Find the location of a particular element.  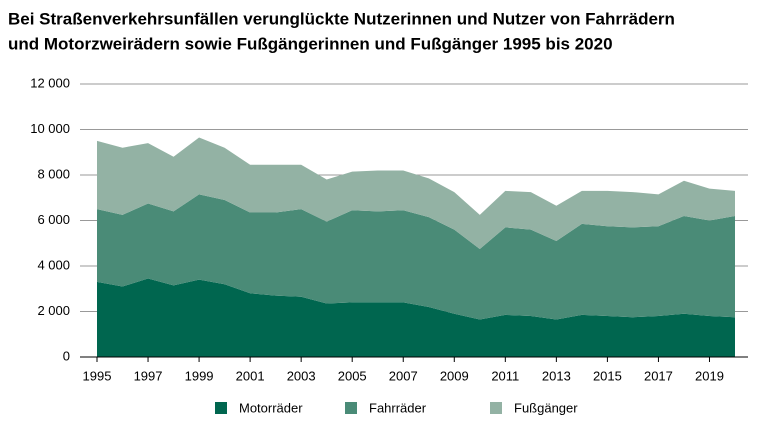

x-tick-label: 2003 is located at coordinates (301, 375).